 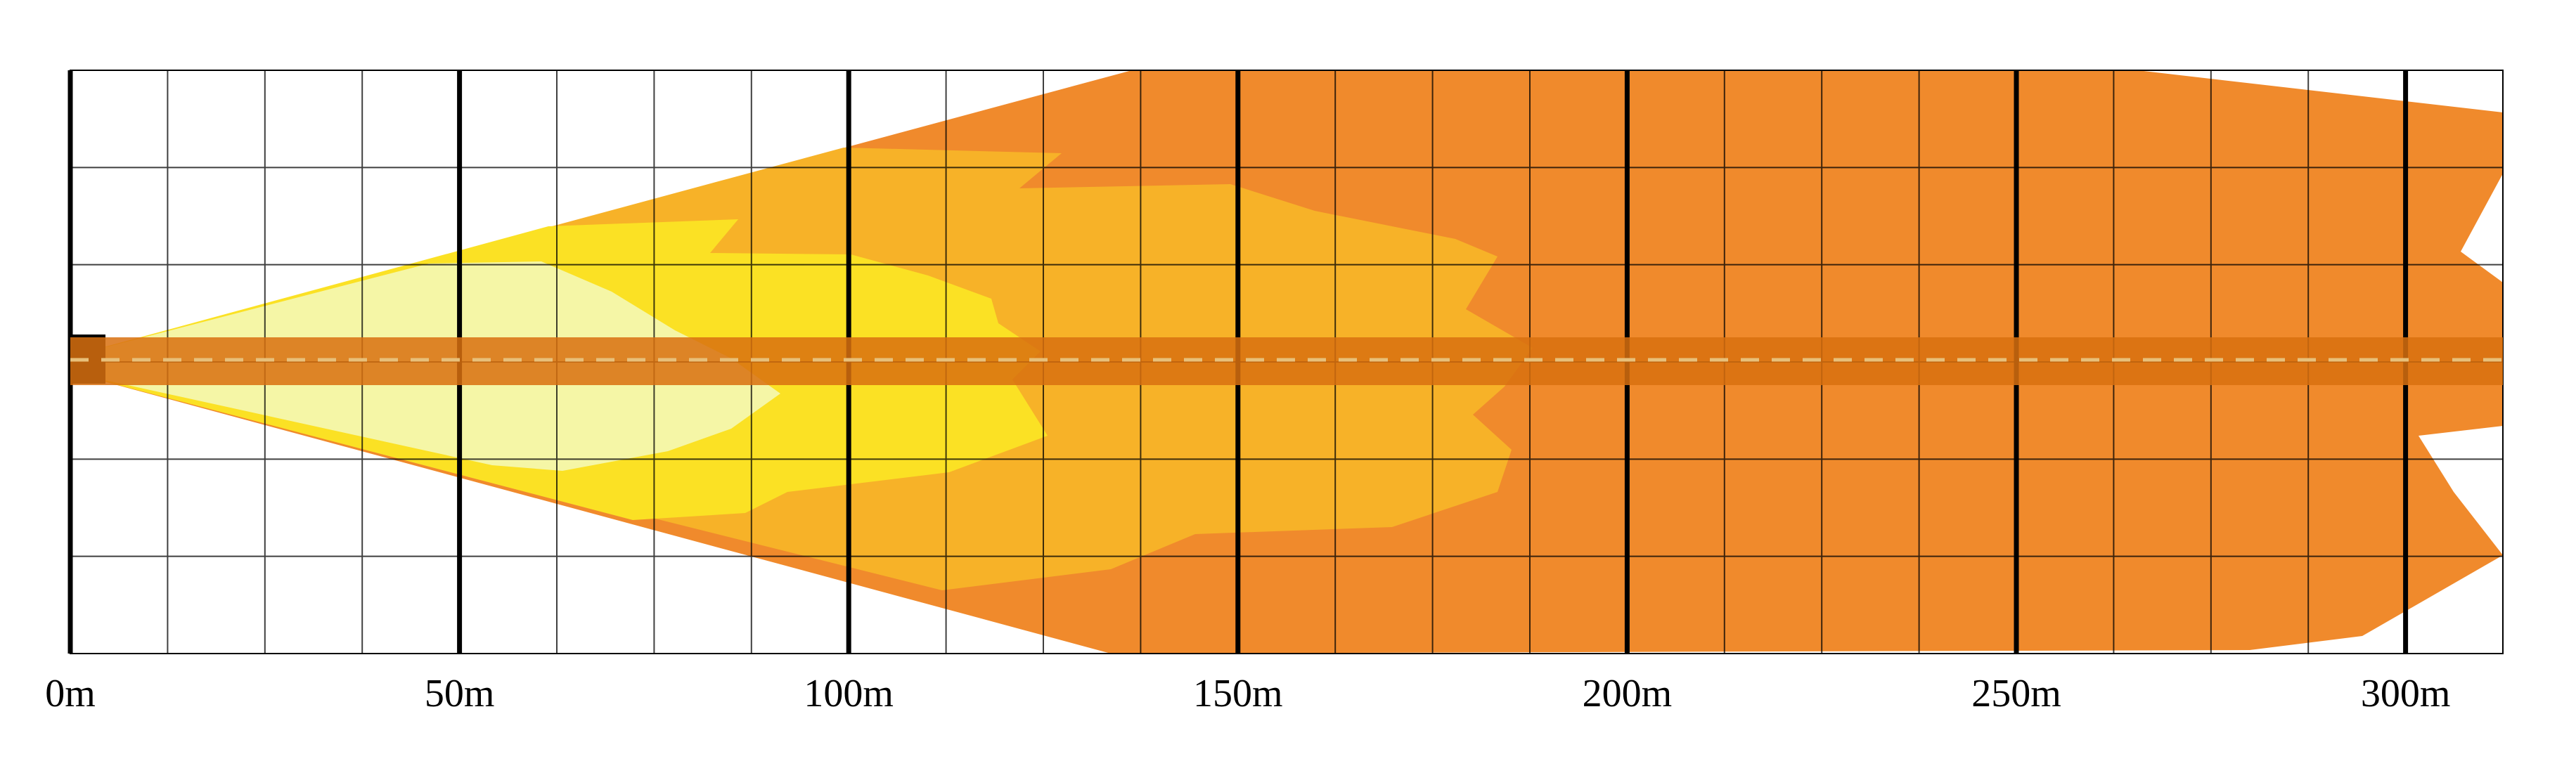 What do you see at coordinates (1628, 693) in the screenshot?
I see `x-tick-label: 200m` at bounding box center [1628, 693].